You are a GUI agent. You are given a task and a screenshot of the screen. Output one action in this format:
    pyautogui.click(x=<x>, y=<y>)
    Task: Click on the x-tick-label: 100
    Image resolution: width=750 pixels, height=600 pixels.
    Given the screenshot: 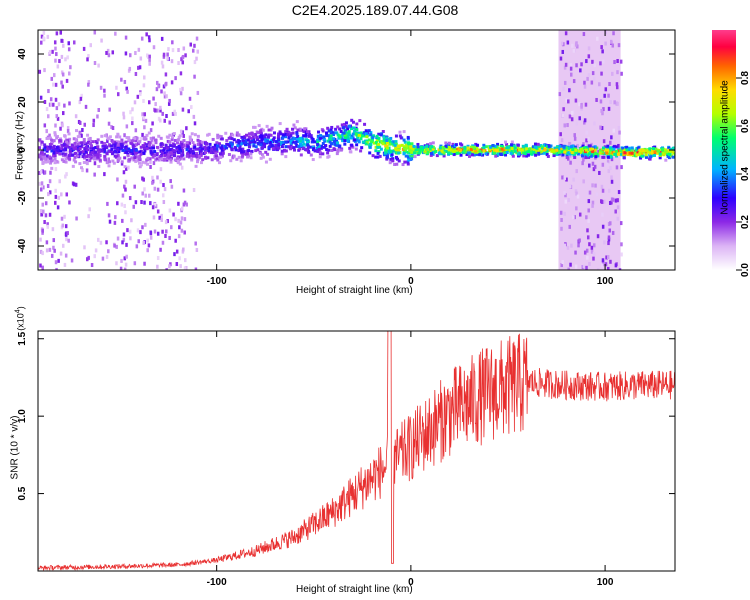 What is the action you would take?
    pyautogui.click(x=605, y=281)
    